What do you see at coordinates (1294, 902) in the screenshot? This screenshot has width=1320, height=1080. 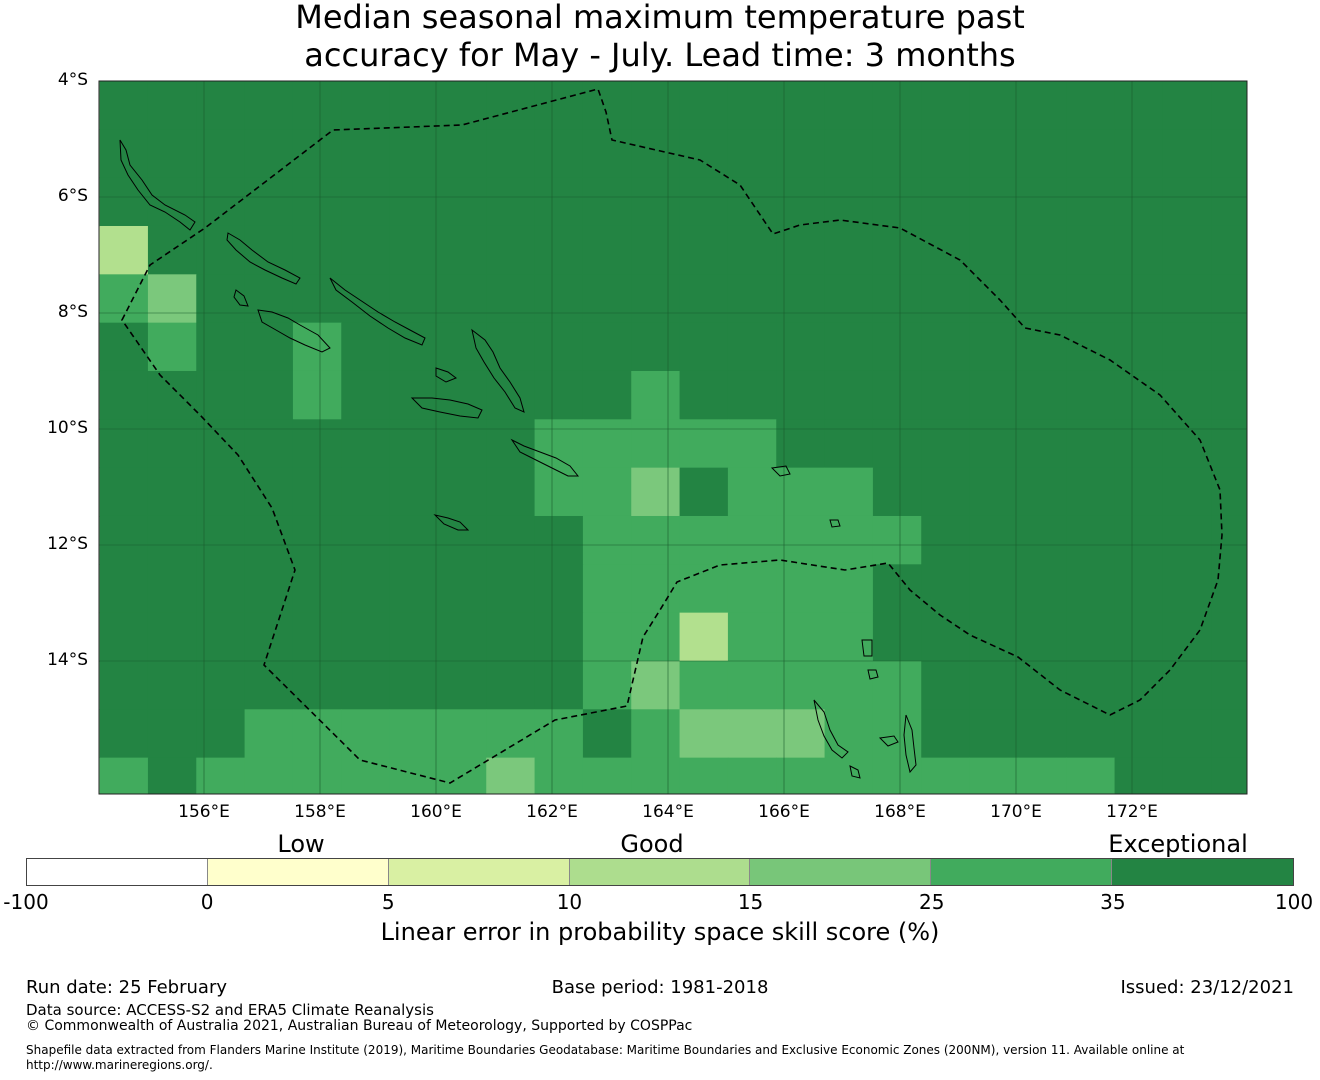 I see `colorbar-tick-label: 100` at bounding box center [1294, 902].